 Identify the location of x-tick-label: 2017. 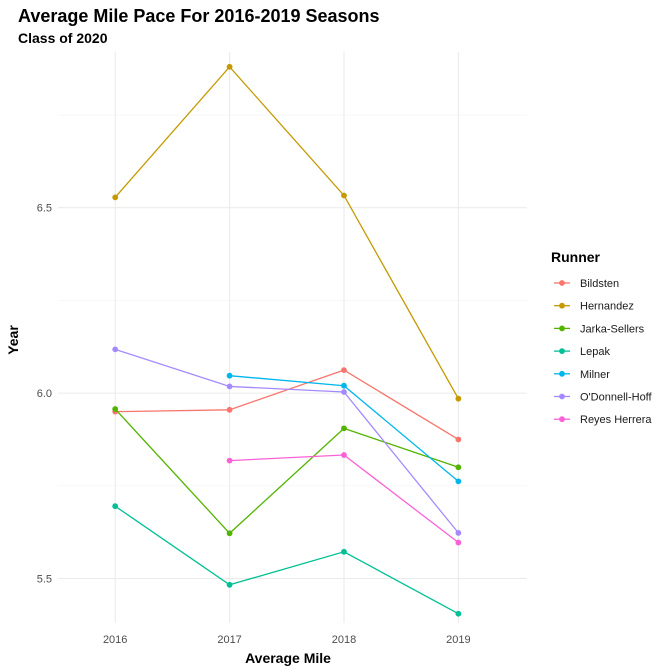
(229, 640).